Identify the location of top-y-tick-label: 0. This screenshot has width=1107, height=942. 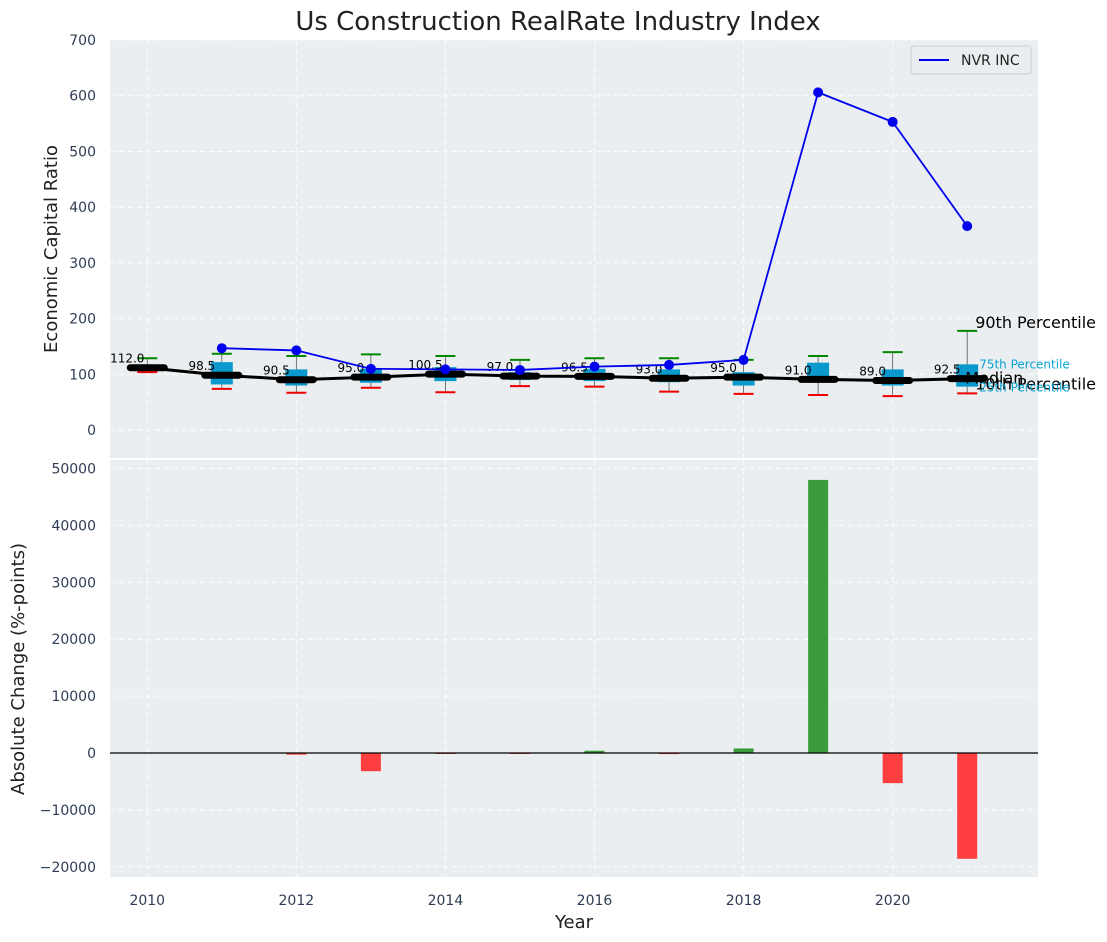
(91, 431).